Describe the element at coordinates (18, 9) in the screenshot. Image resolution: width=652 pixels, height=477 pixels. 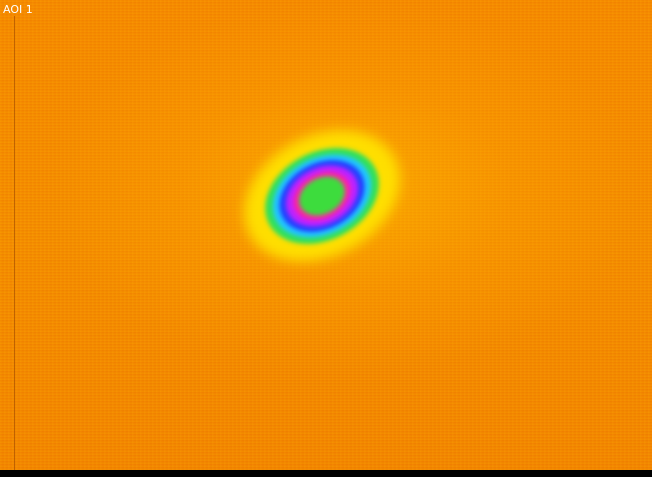
I see `aoi-label: AOI 1` at that location.